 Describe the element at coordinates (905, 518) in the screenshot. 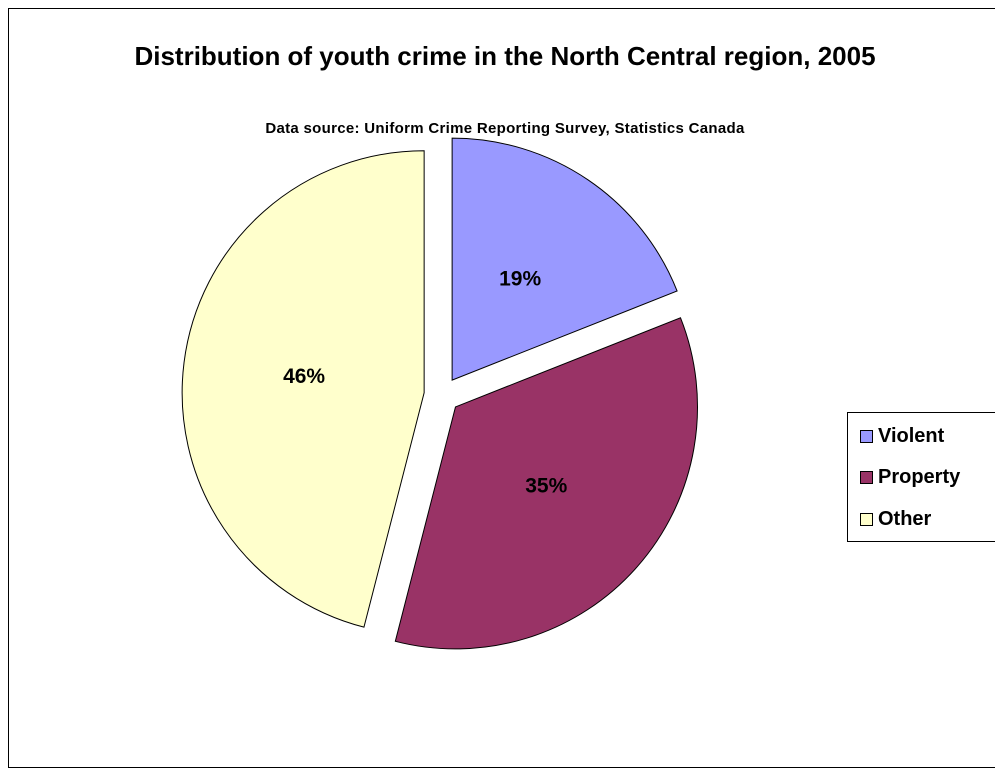

I see `legend-label-other: Other` at that location.